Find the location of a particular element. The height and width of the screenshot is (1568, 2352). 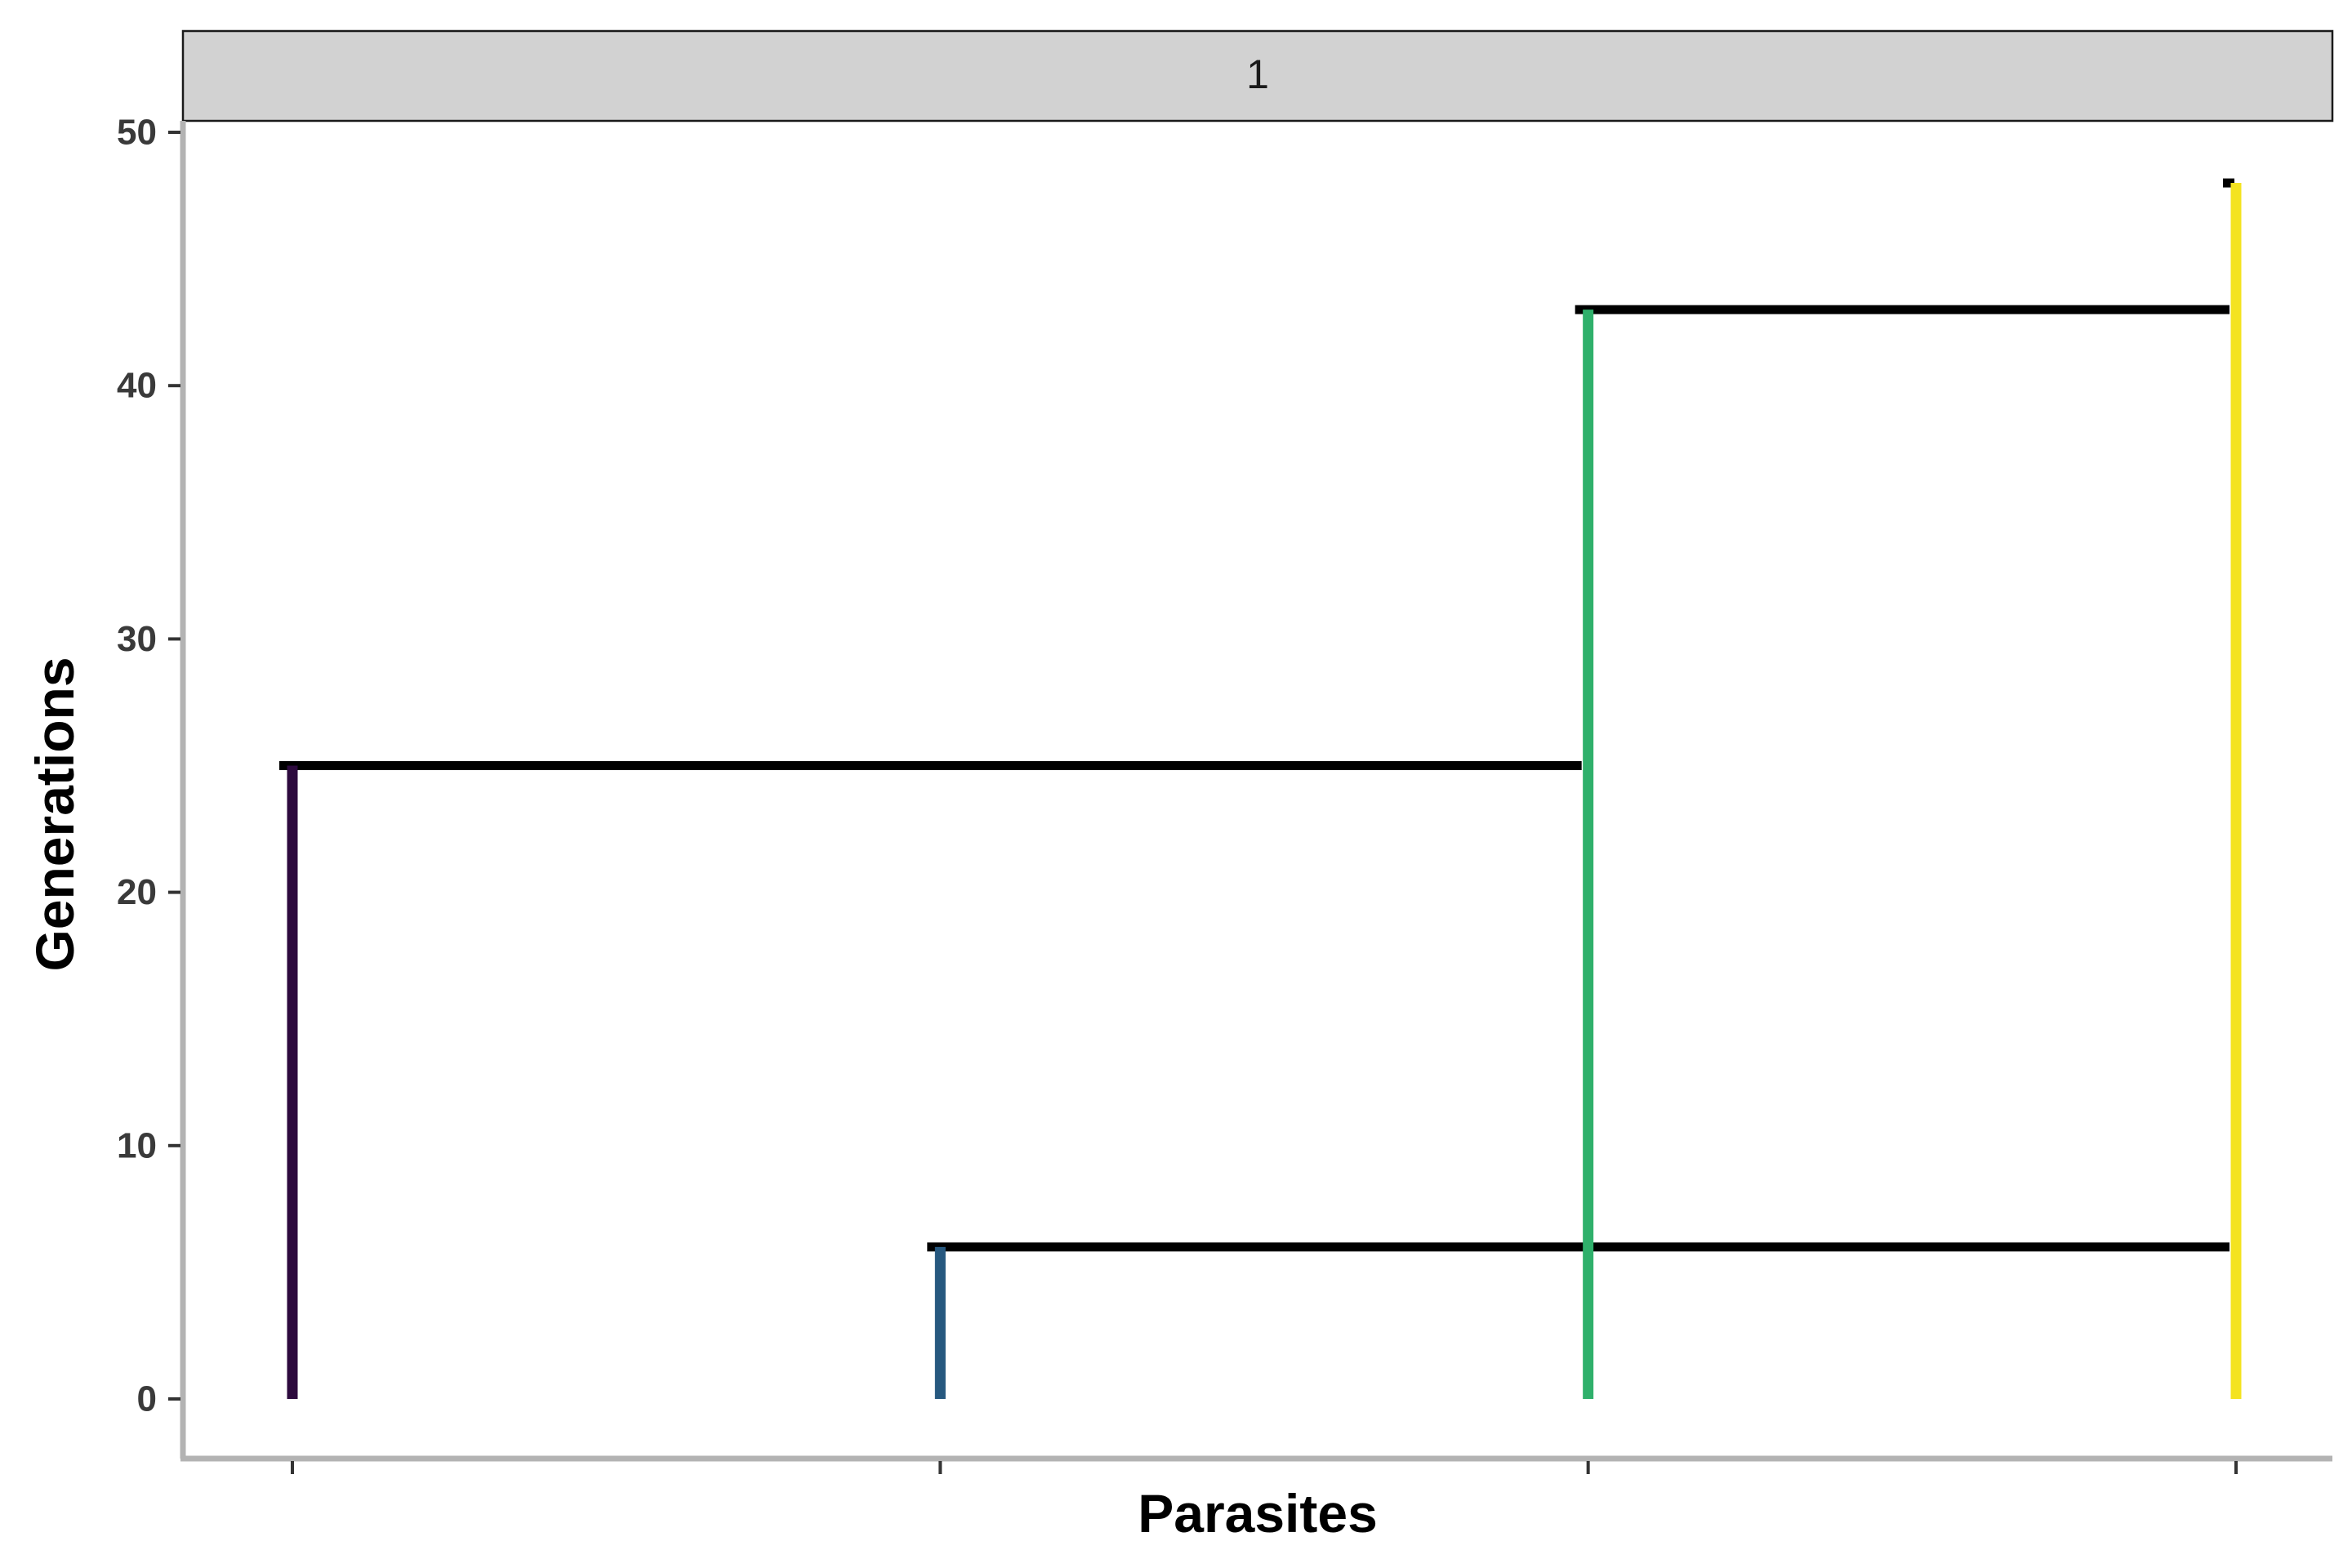

x-axis-ticks is located at coordinates (1264, 1467).